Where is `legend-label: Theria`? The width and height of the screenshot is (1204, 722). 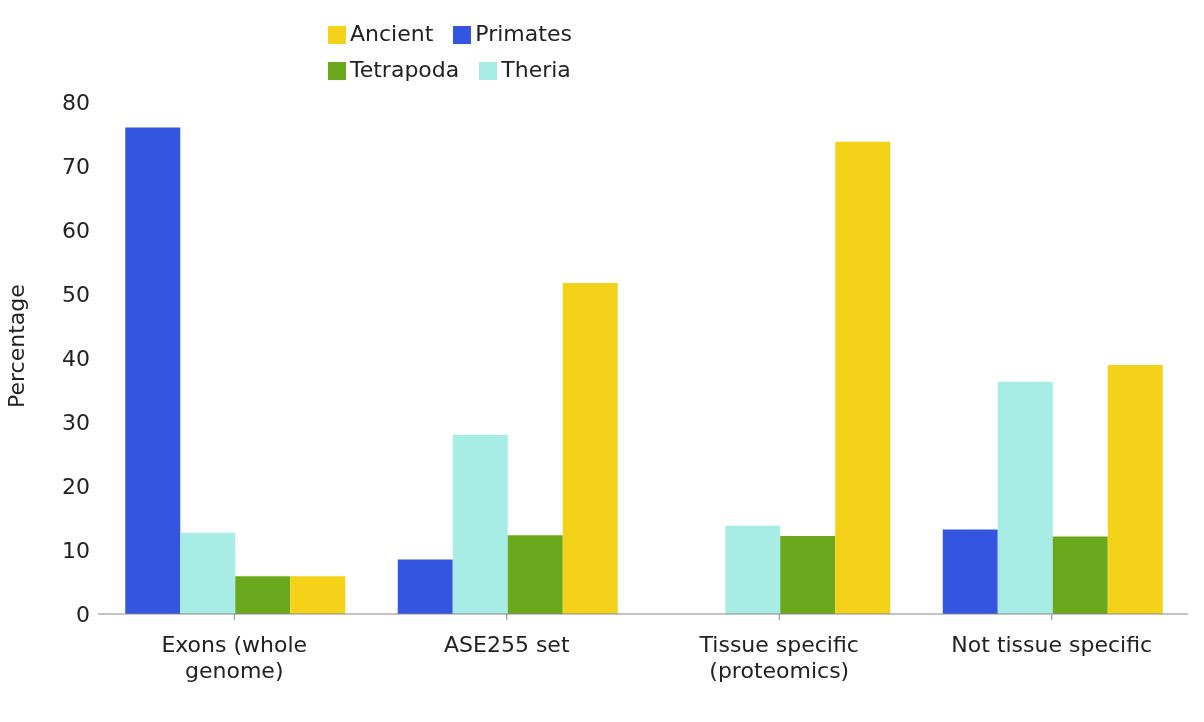
legend-label: Theria is located at coordinates (536, 69).